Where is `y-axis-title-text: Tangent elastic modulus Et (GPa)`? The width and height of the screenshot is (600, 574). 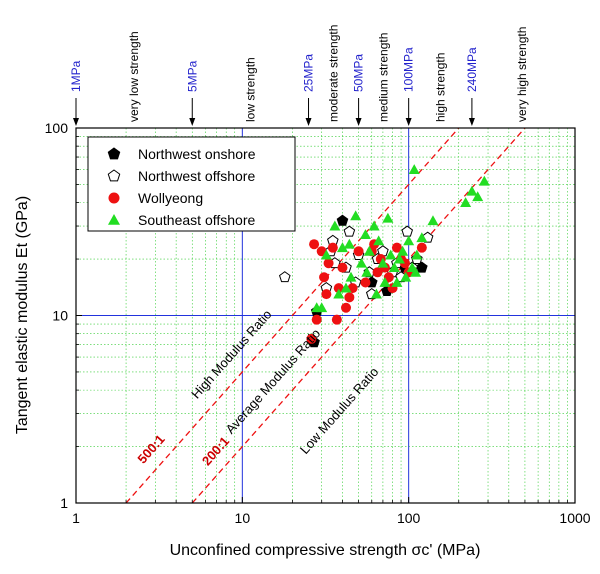
y-axis-title-text: Tangent elastic modulus Et (GPa) is located at coordinates (22, 315).